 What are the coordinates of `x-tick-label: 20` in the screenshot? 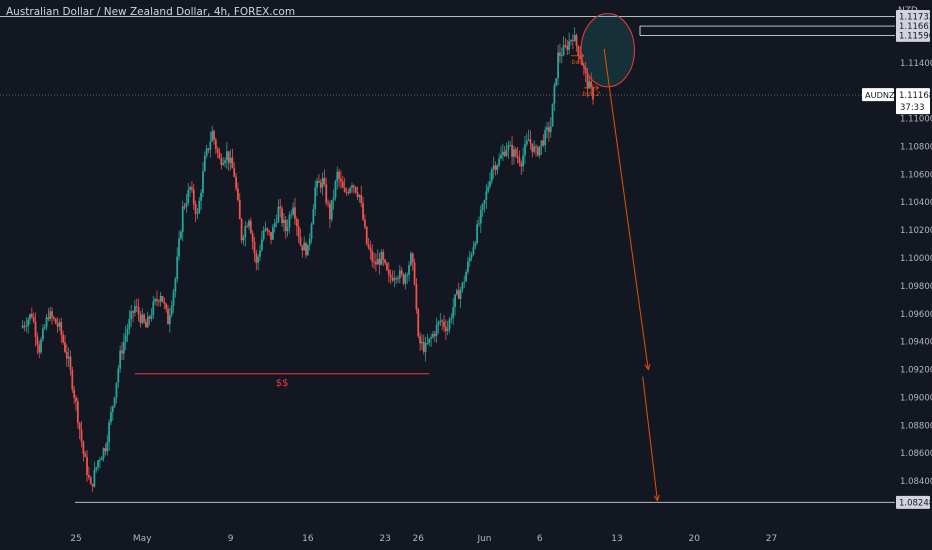 It's located at (695, 539).